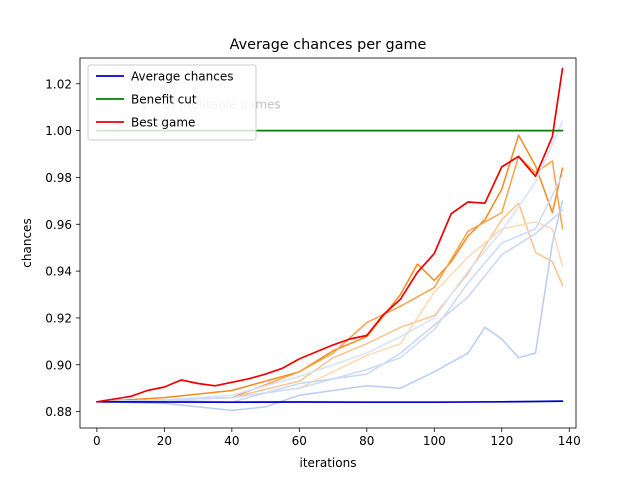 This screenshot has width=640, height=480. I want to click on x-tick-label: 20, so click(164, 441).